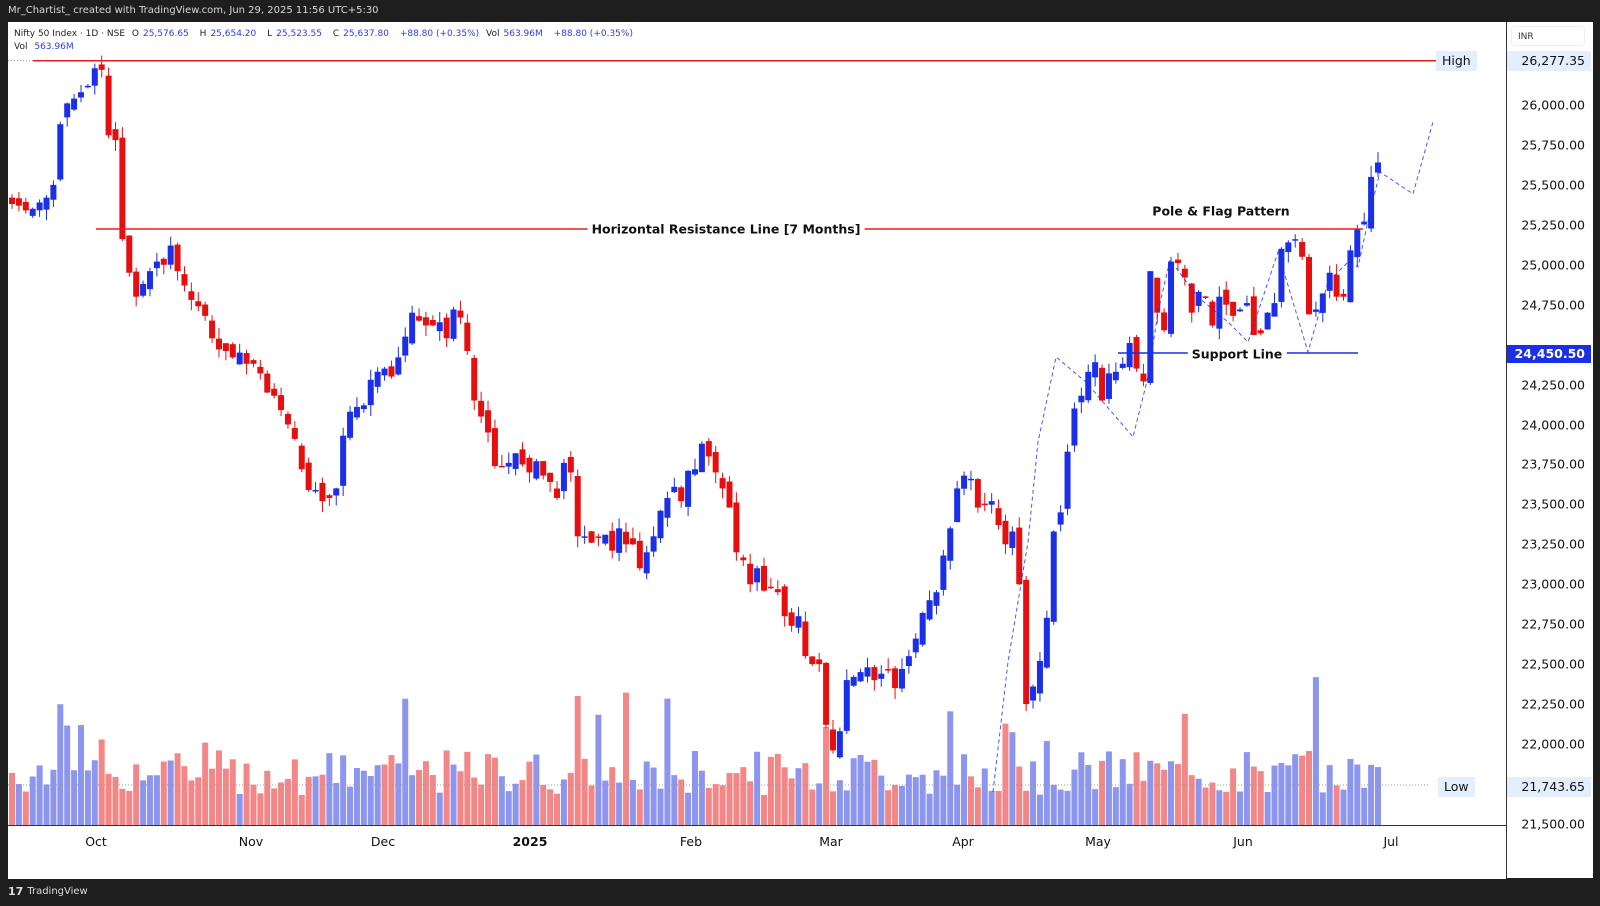 Image resolution: width=1600 pixels, height=906 pixels. What do you see at coordinates (294, 34) in the screenshot?
I see `legend-low: L 25,523.55` at bounding box center [294, 34].